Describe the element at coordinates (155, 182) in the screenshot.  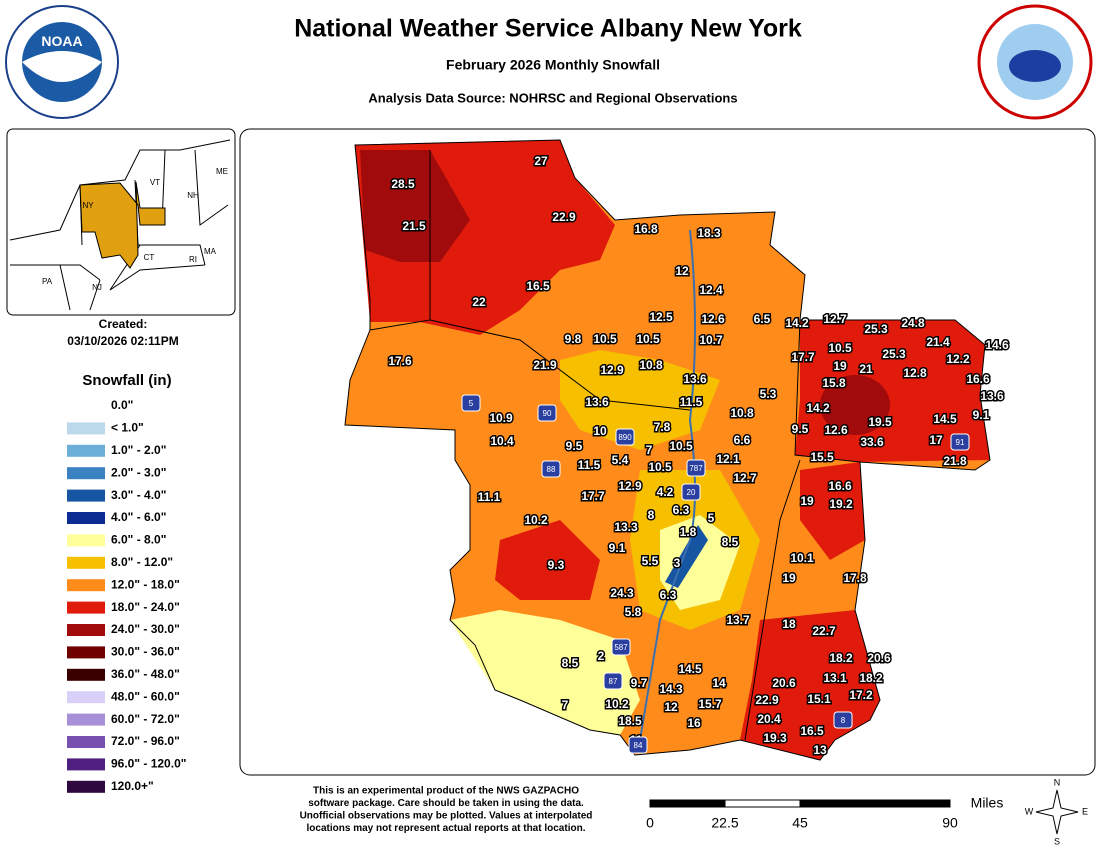
I see `inset-label: VT` at that location.